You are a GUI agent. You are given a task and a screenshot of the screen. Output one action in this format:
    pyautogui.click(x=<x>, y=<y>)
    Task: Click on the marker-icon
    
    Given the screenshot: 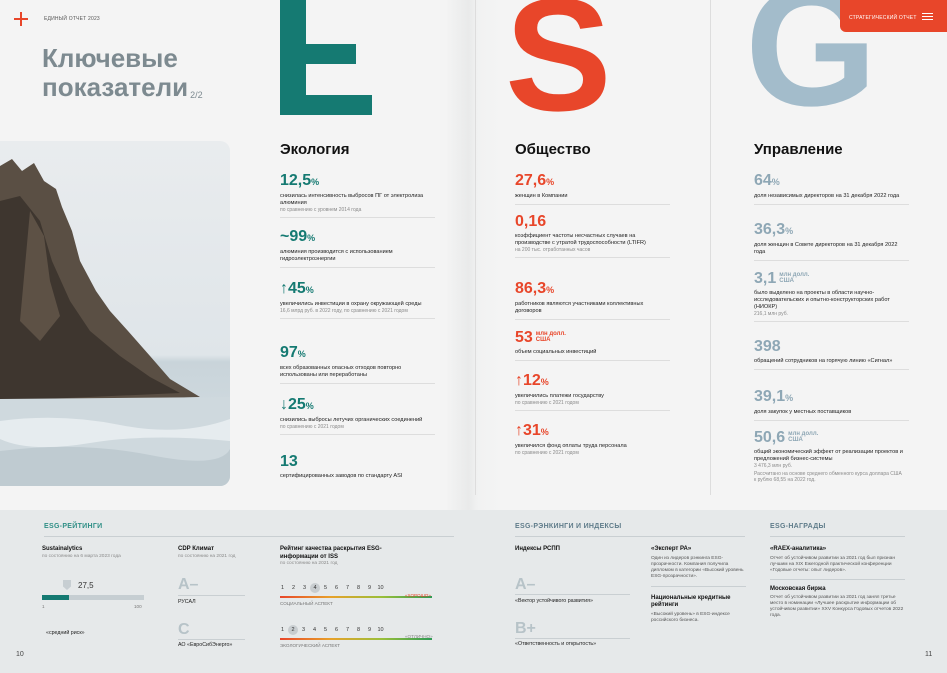 What is the action you would take?
    pyautogui.click(x=67, y=585)
    